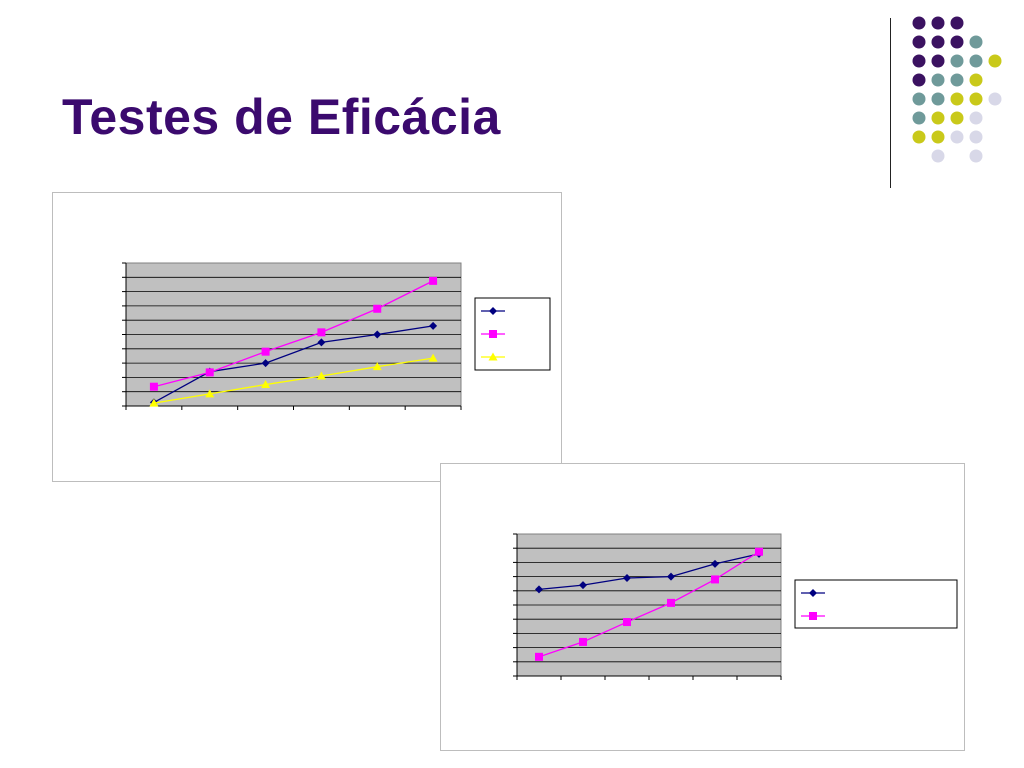 The height and width of the screenshot is (768, 1024). I want to click on slide-title: Testes de Eficácia, so click(281, 117).